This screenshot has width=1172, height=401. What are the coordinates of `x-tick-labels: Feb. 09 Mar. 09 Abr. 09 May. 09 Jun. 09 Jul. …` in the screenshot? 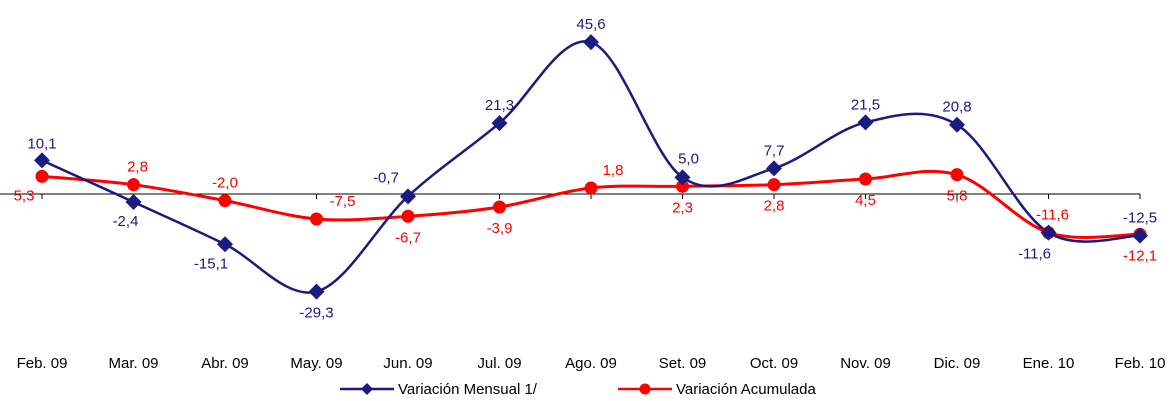 It's located at (591, 363).